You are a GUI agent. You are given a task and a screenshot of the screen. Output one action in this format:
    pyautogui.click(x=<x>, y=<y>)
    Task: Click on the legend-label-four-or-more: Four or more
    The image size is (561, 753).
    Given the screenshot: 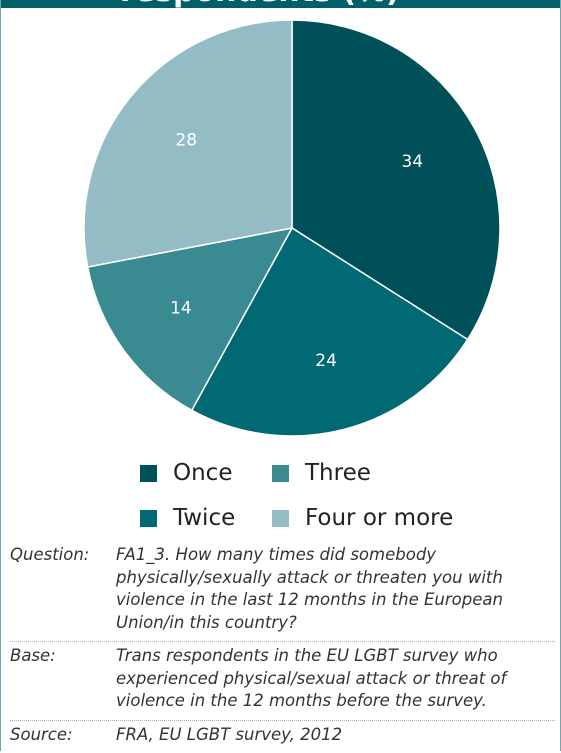 What is the action you would take?
    pyautogui.click(x=379, y=518)
    